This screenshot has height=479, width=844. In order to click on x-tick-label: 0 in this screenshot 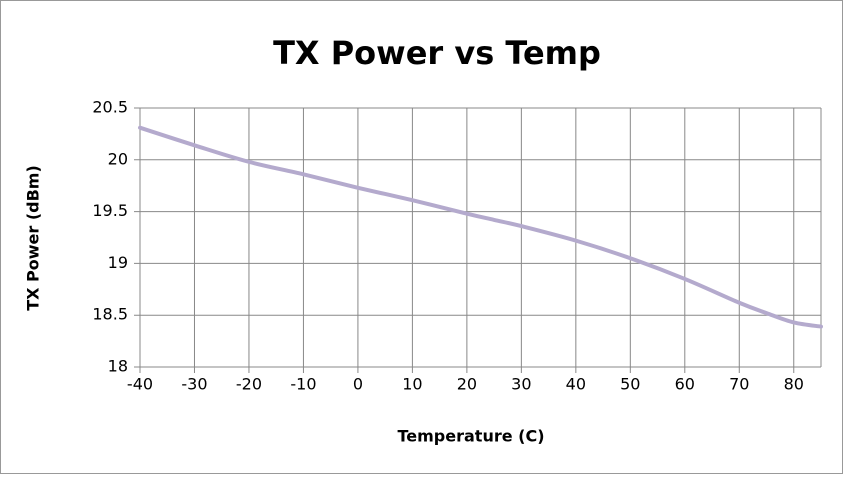, I will do `click(358, 384)`.